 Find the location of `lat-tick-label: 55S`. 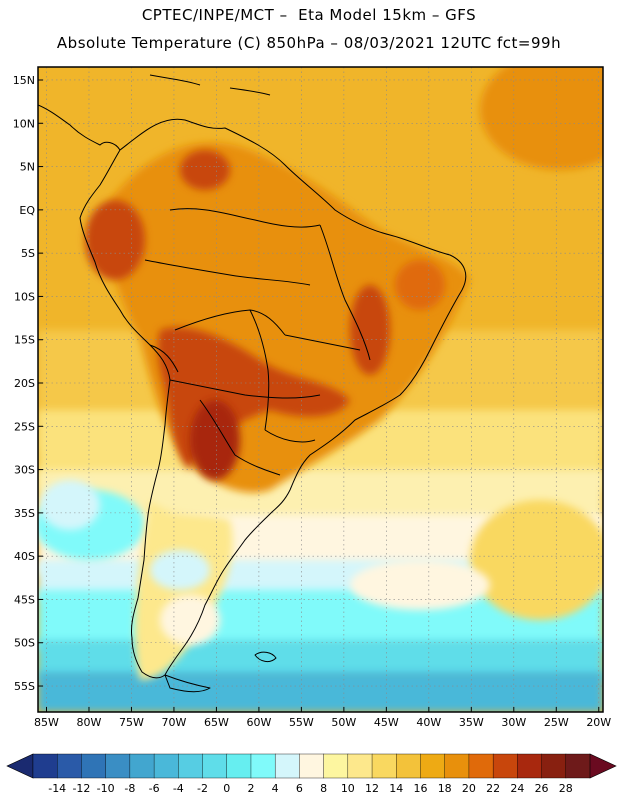

lat-tick-label: 55S is located at coordinates (24, 686).